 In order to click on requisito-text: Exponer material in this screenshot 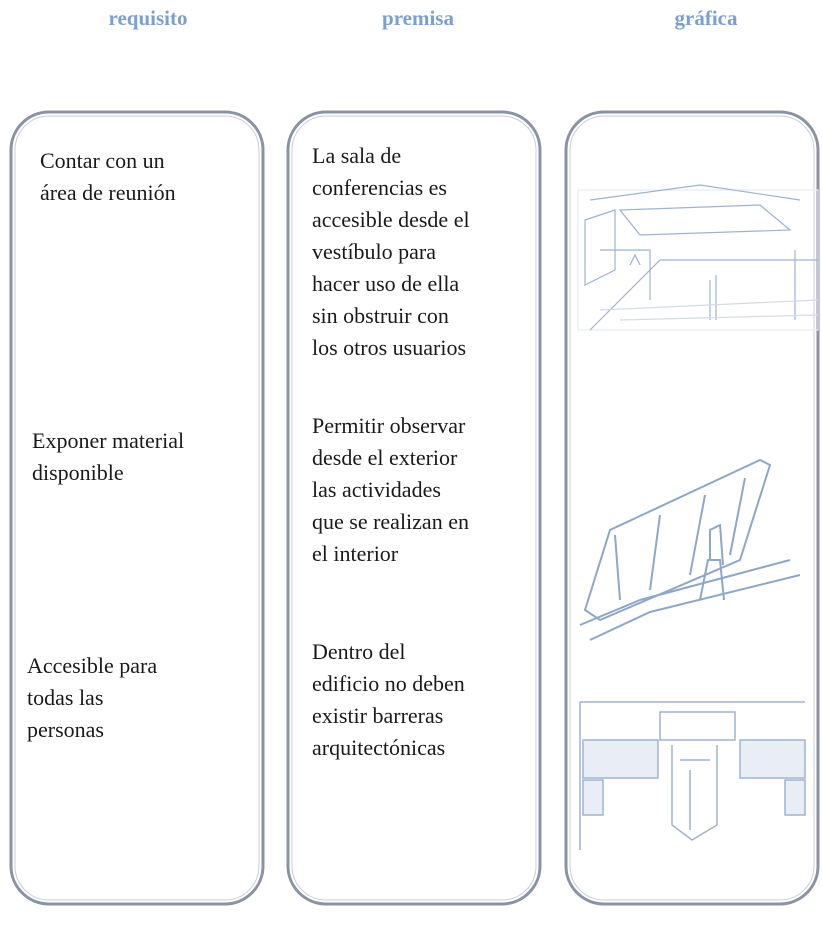, I will do `click(108, 440)`.